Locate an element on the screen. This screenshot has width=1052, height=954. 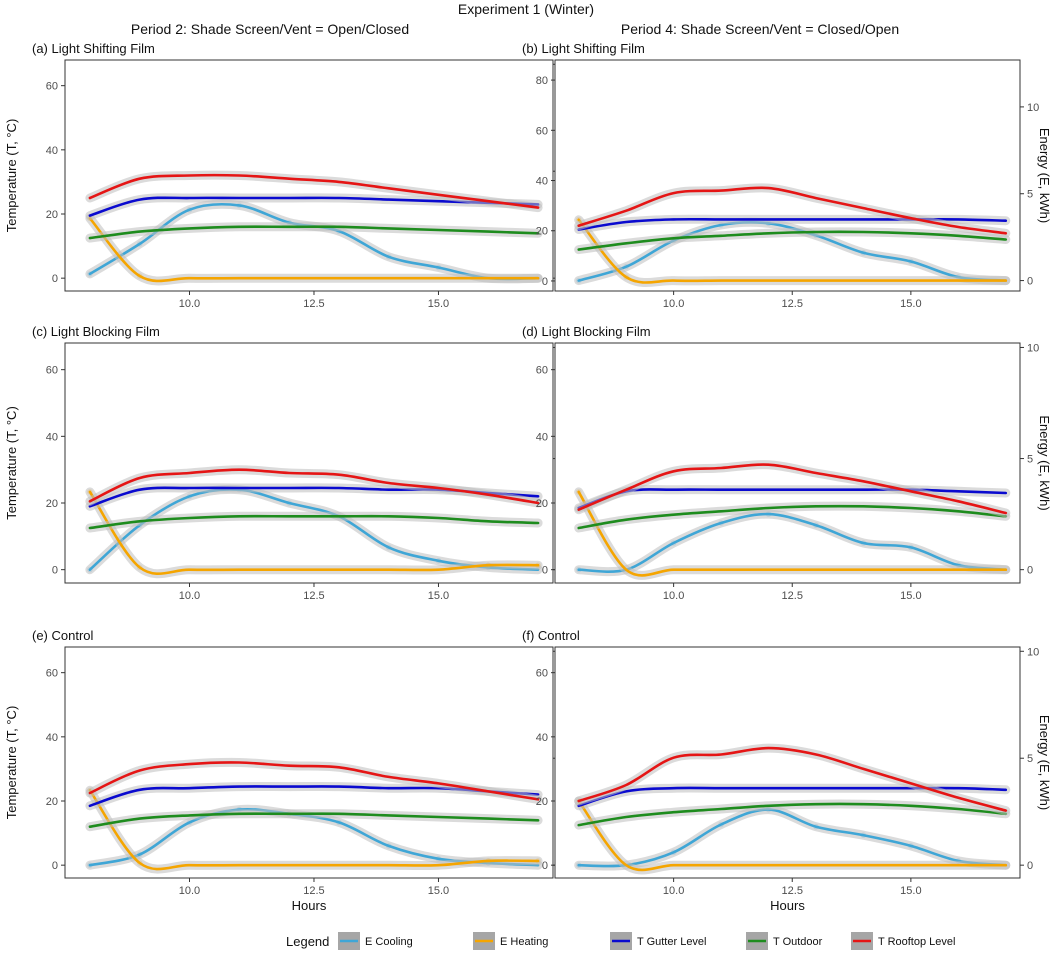
legend-label: T Outdoor is located at coordinates (798, 942).